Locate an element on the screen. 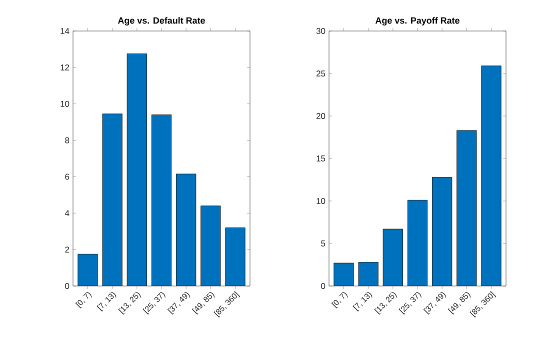 The height and width of the screenshot is (337, 560). y-tick-label: 2 is located at coordinates (67, 249).